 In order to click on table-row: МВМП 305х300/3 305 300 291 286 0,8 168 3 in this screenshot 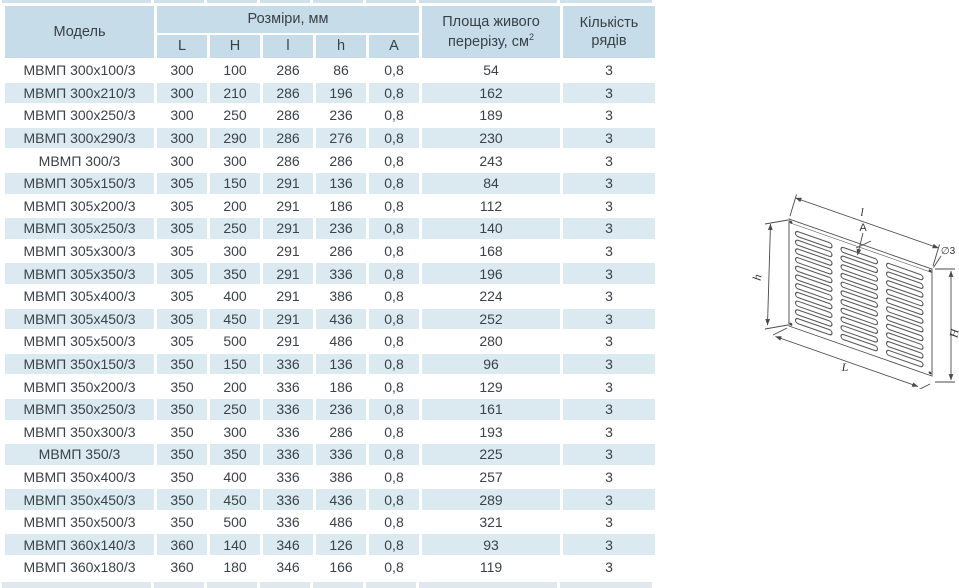, I will do `click(330, 251)`.